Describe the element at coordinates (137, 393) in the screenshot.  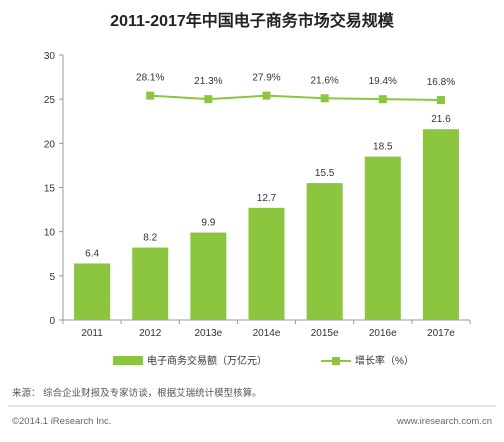
I see `source-note: 来源： 综合企业财报及专家访谈，根据艾瑞统计模型核算。` at that location.